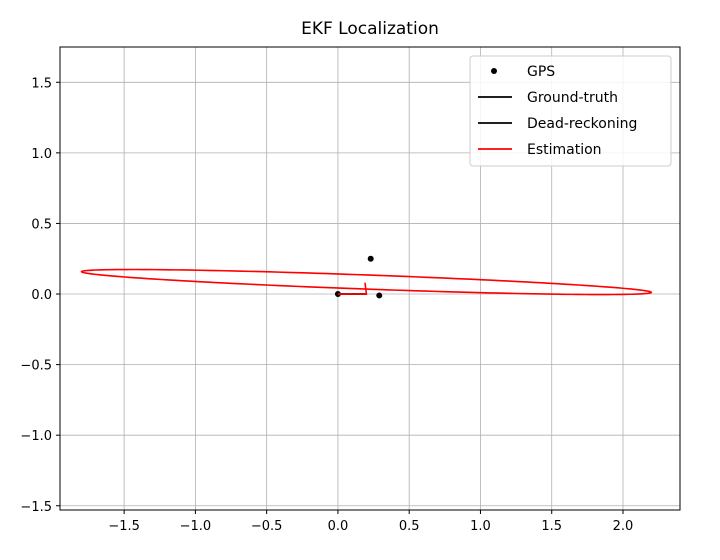 This screenshot has height=560, width=720. Describe the element at coordinates (480, 526) in the screenshot. I see `x-tick-label: 1.0` at that location.